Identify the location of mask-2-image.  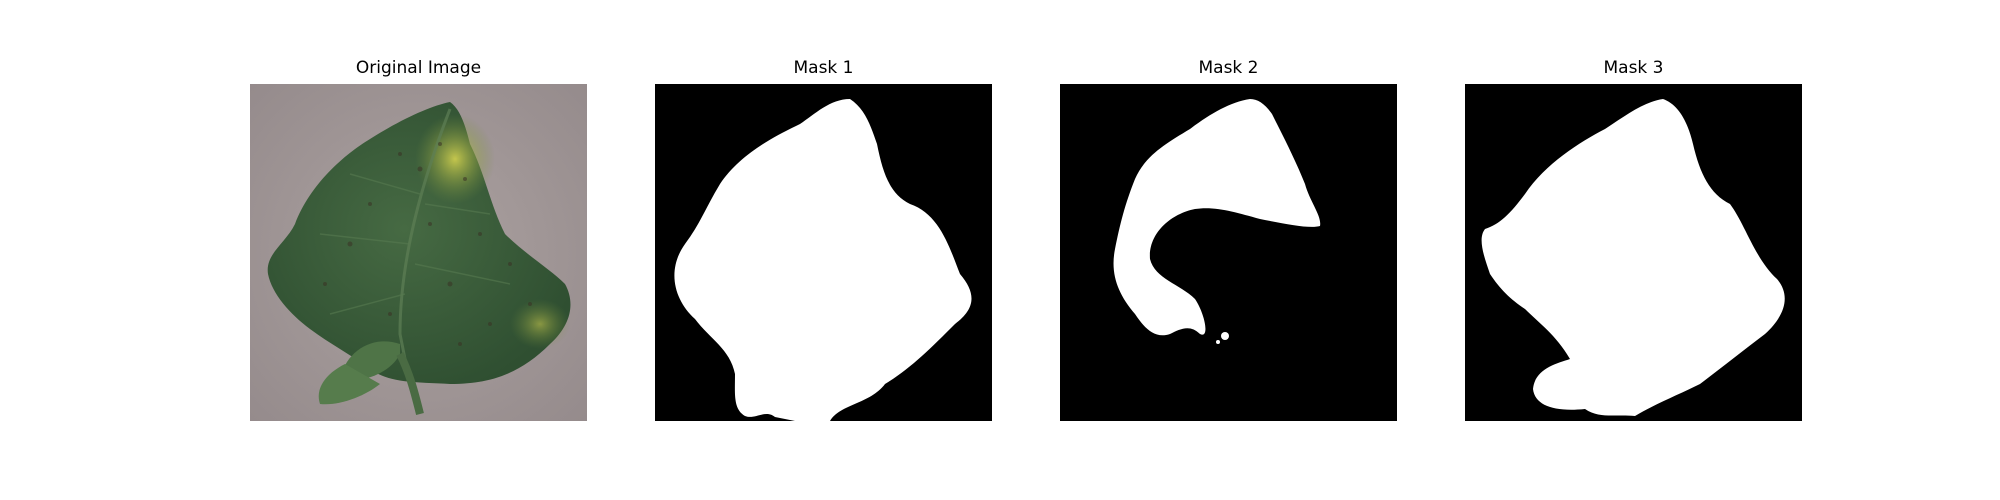
(1228, 252).